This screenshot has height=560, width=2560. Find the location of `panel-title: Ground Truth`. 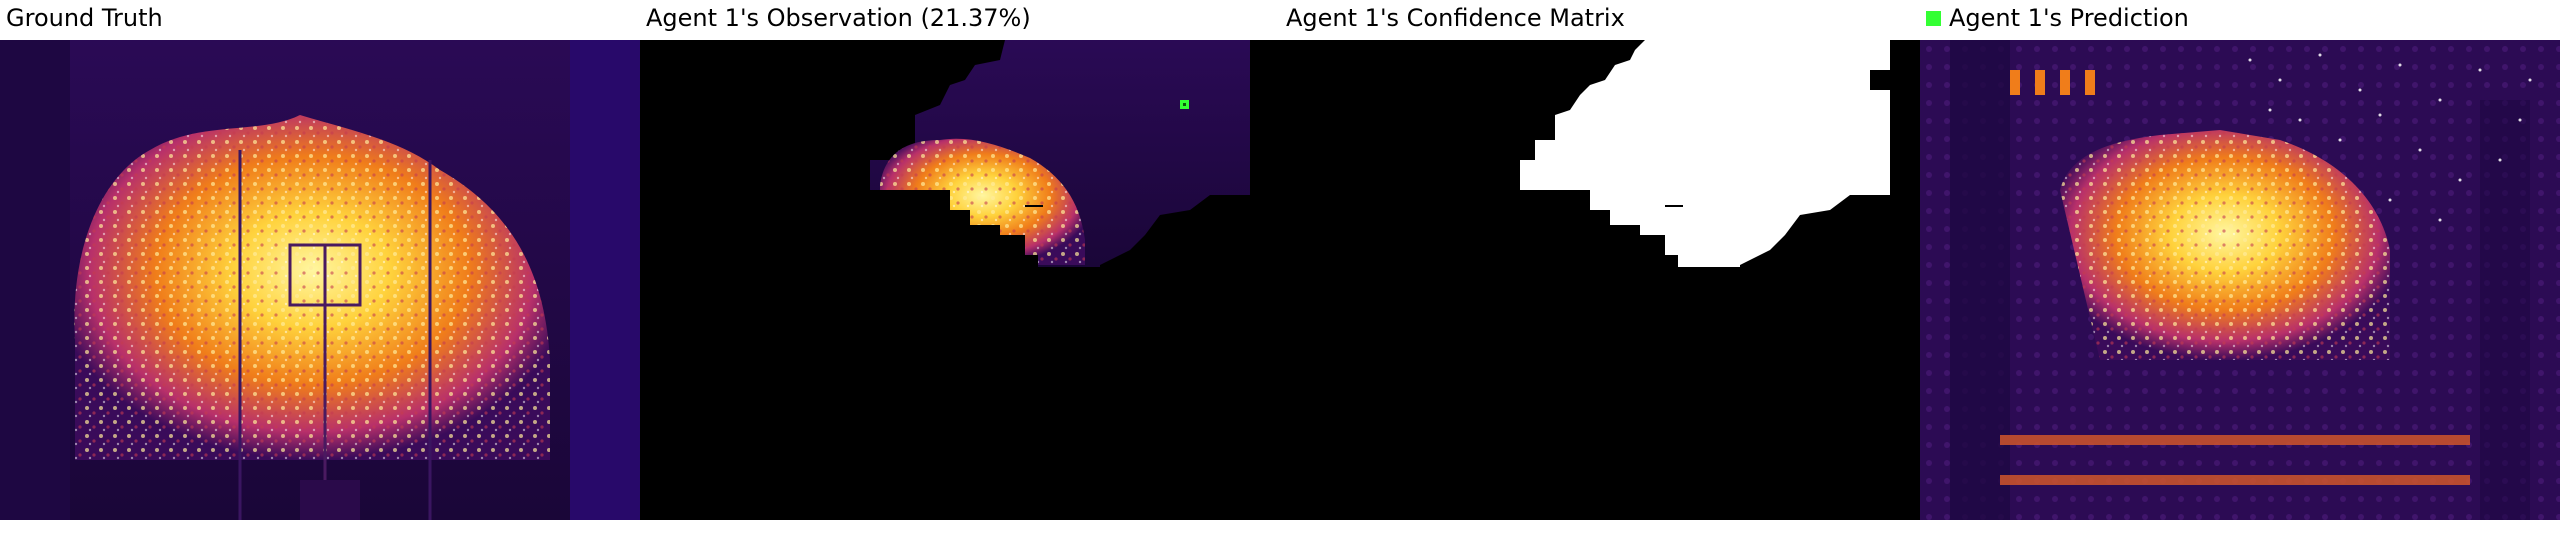

panel-title: Ground Truth is located at coordinates (84, 18).